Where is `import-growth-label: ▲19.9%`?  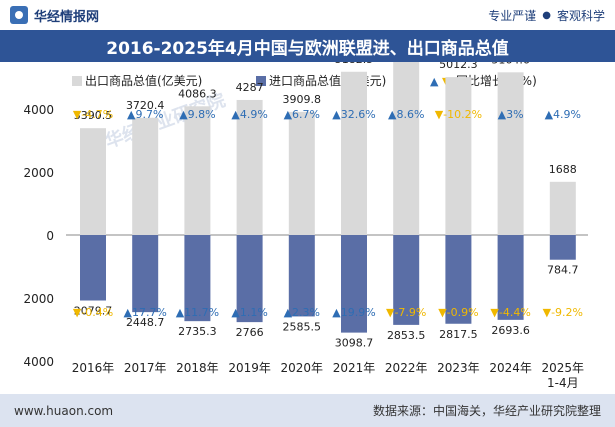 import-growth-label: ▲19.9% is located at coordinates (353, 312).